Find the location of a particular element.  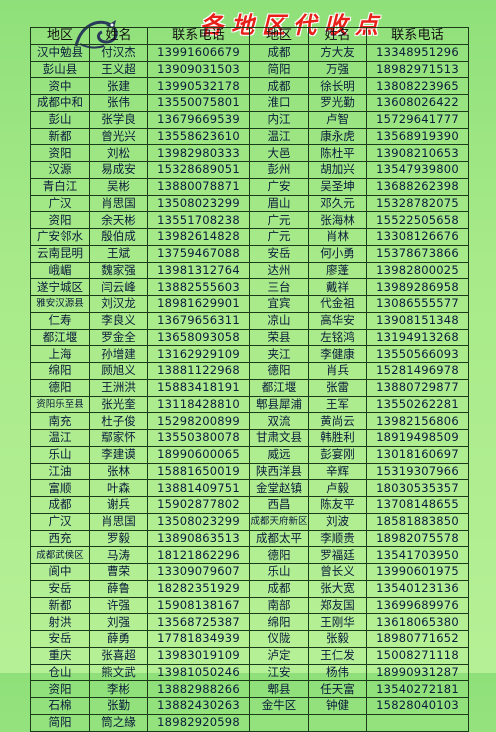

cell-name: 张大宽 is located at coordinates (337, 588).